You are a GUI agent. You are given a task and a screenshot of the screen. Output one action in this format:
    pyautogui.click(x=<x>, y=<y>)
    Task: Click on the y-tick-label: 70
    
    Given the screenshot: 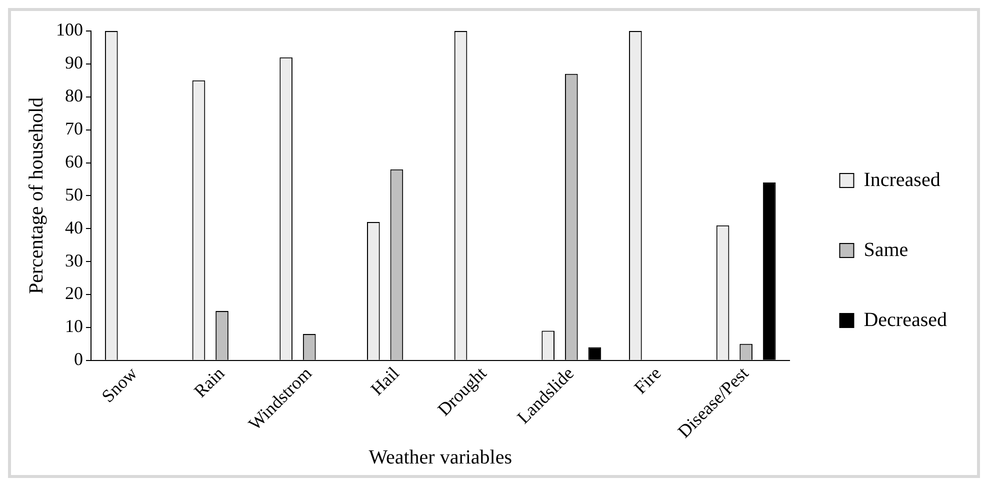 What is the action you would take?
    pyautogui.click(x=74, y=128)
    